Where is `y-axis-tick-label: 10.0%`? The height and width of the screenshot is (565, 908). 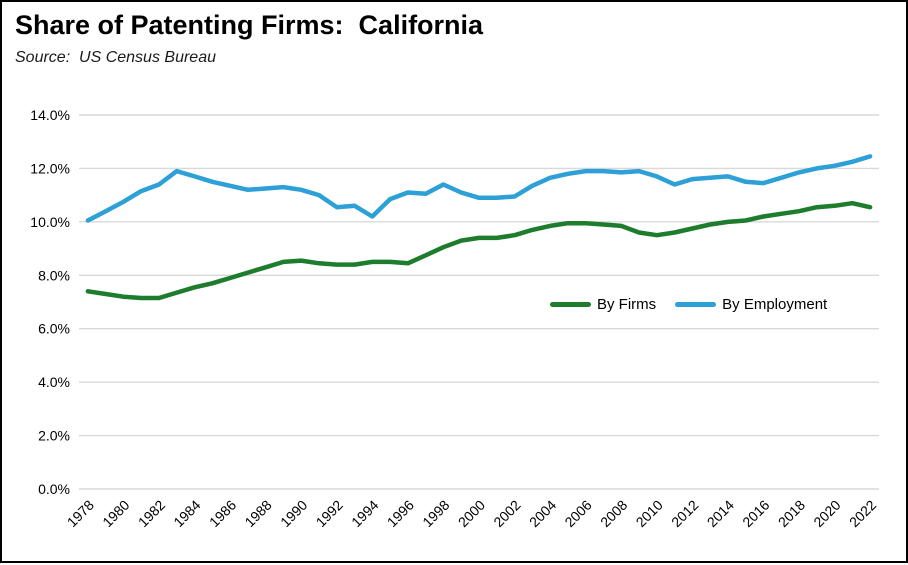 y-axis-tick-label: 10.0% is located at coordinates (50, 222).